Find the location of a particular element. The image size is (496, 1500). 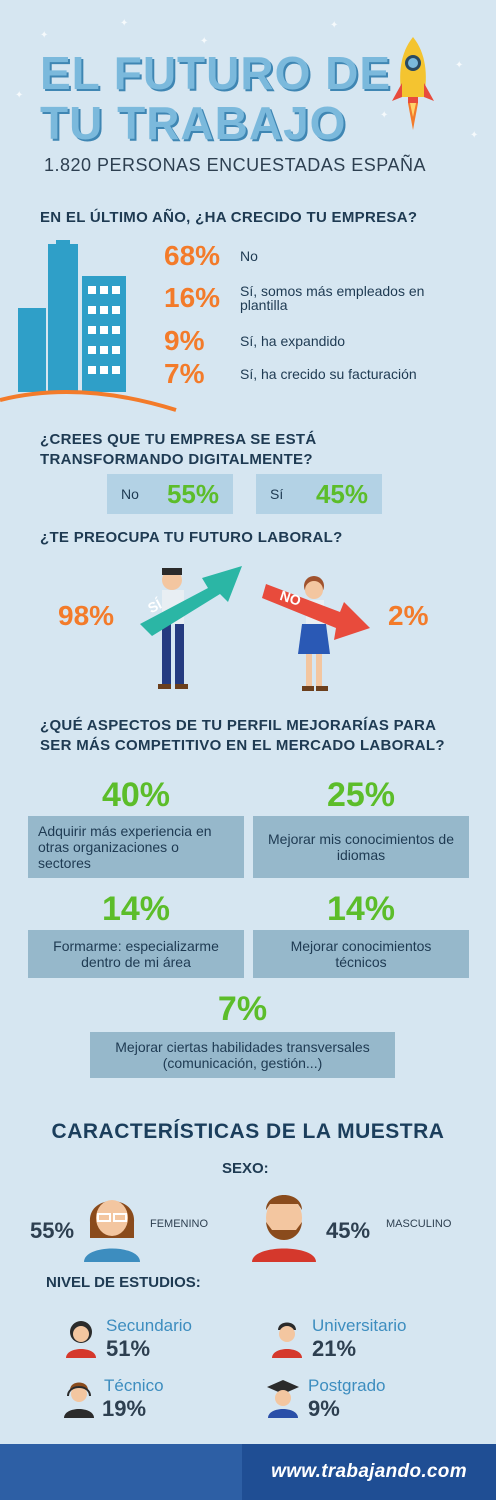

improvement-label: Mejorar conocimientos técnicos is located at coordinates (361, 954).